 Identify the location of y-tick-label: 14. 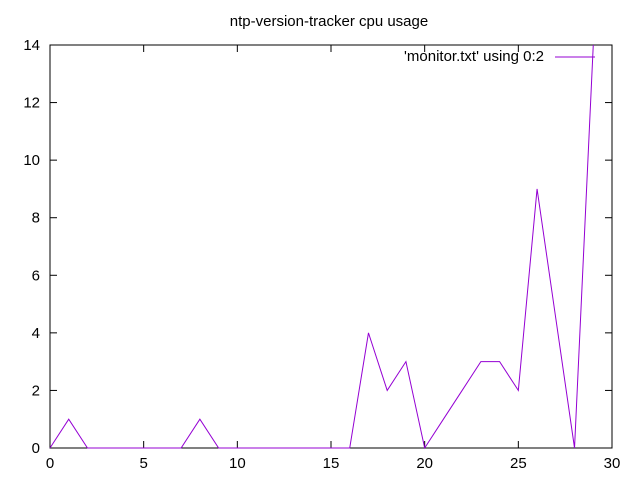
(31, 45).